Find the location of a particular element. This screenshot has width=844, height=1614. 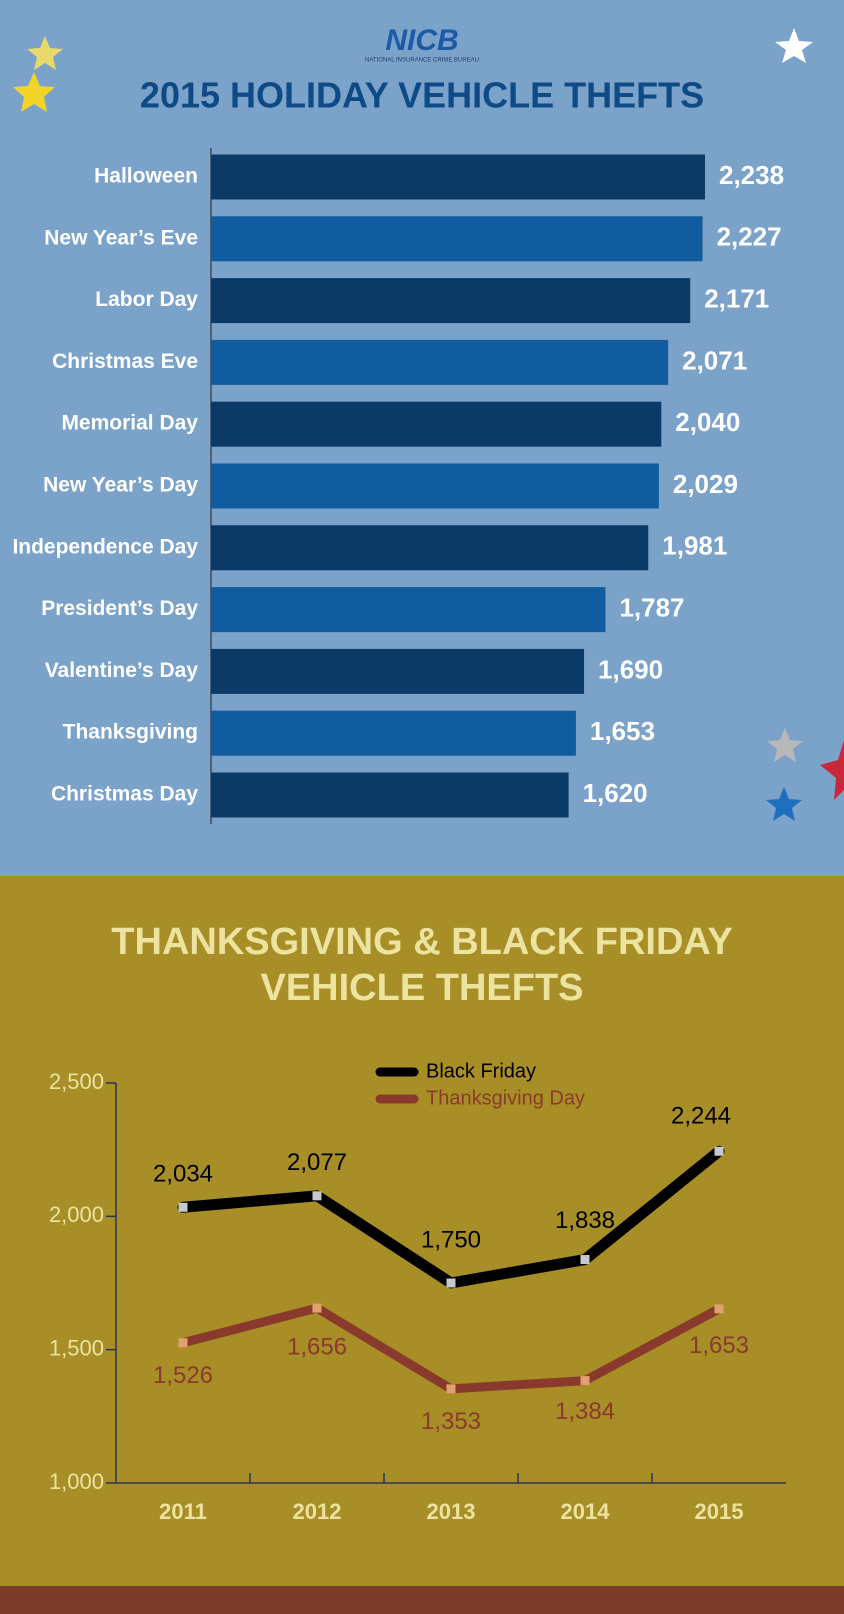

category-label: New Year’s Day is located at coordinates (120, 485).